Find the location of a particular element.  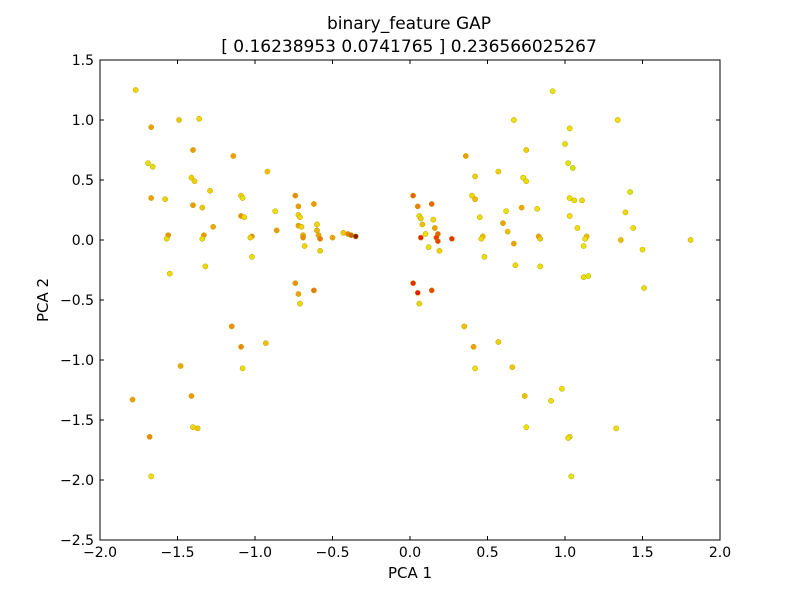

y-tick-label-8: 1.5 is located at coordinates (83, 61).